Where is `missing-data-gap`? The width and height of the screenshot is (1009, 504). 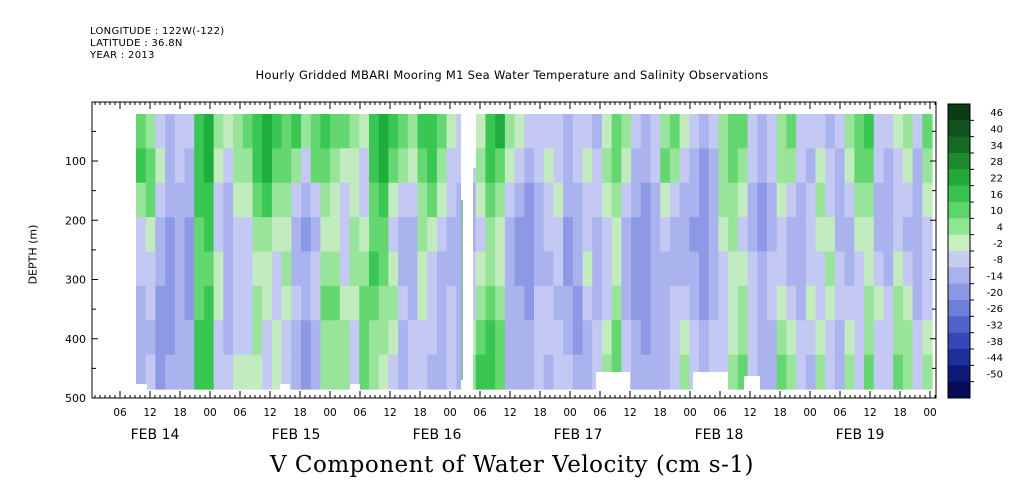 missing-data-gap is located at coordinates (285, 387).